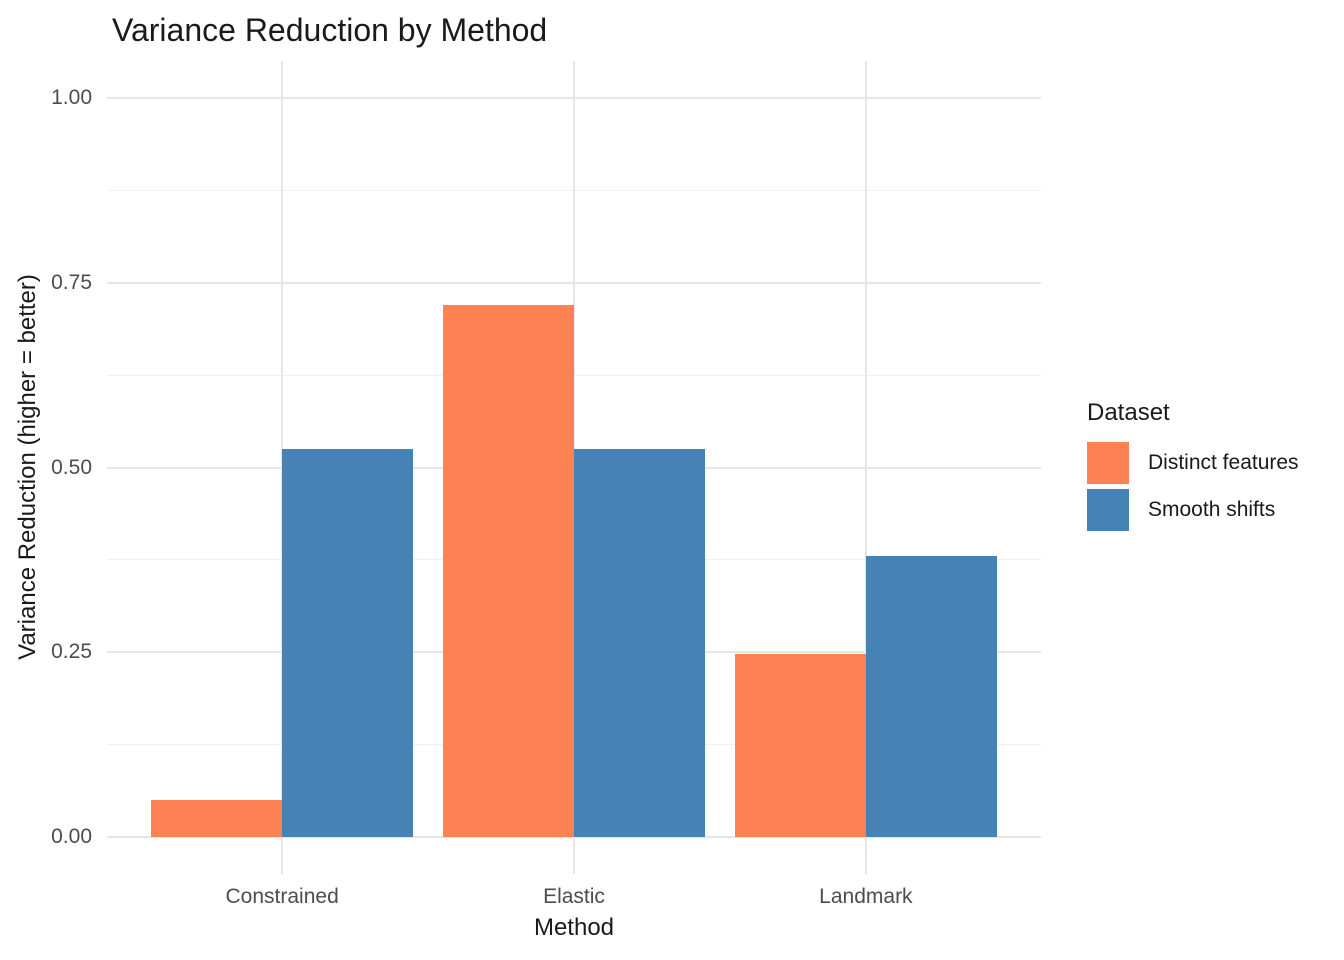 This screenshot has width=1344, height=960. Describe the element at coordinates (71, 97) in the screenshot. I see `y-tick-label: 1.00` at that location.